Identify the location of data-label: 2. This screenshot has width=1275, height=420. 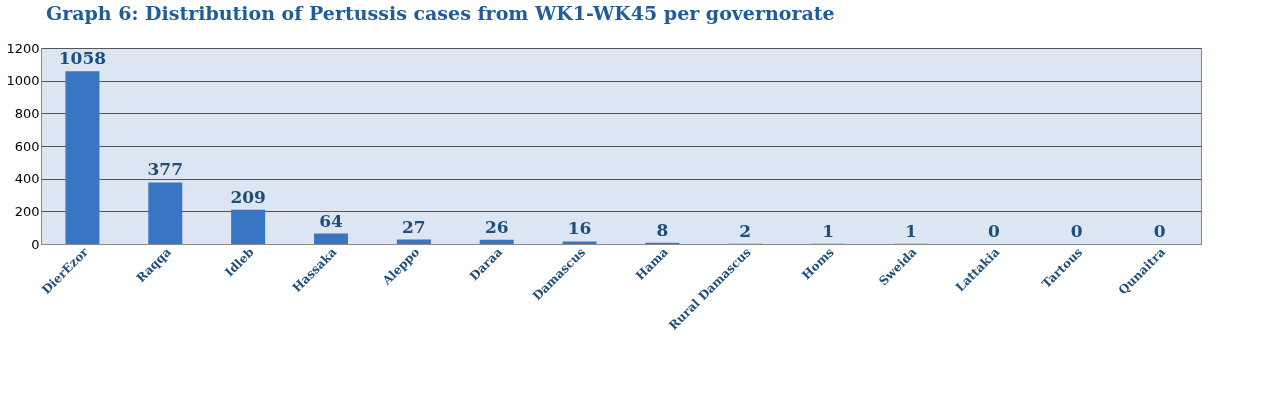
(745, 230).